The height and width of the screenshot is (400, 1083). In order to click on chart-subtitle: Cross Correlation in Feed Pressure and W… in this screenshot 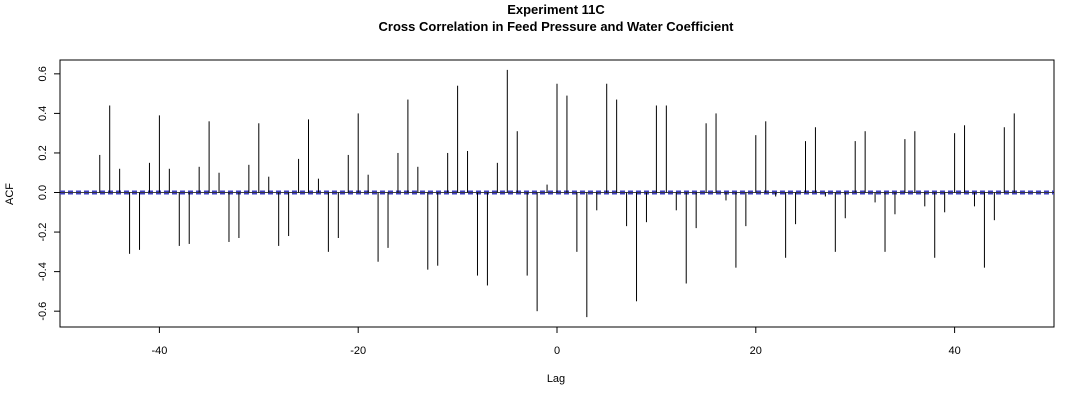, I will do `click(557, 26)`.